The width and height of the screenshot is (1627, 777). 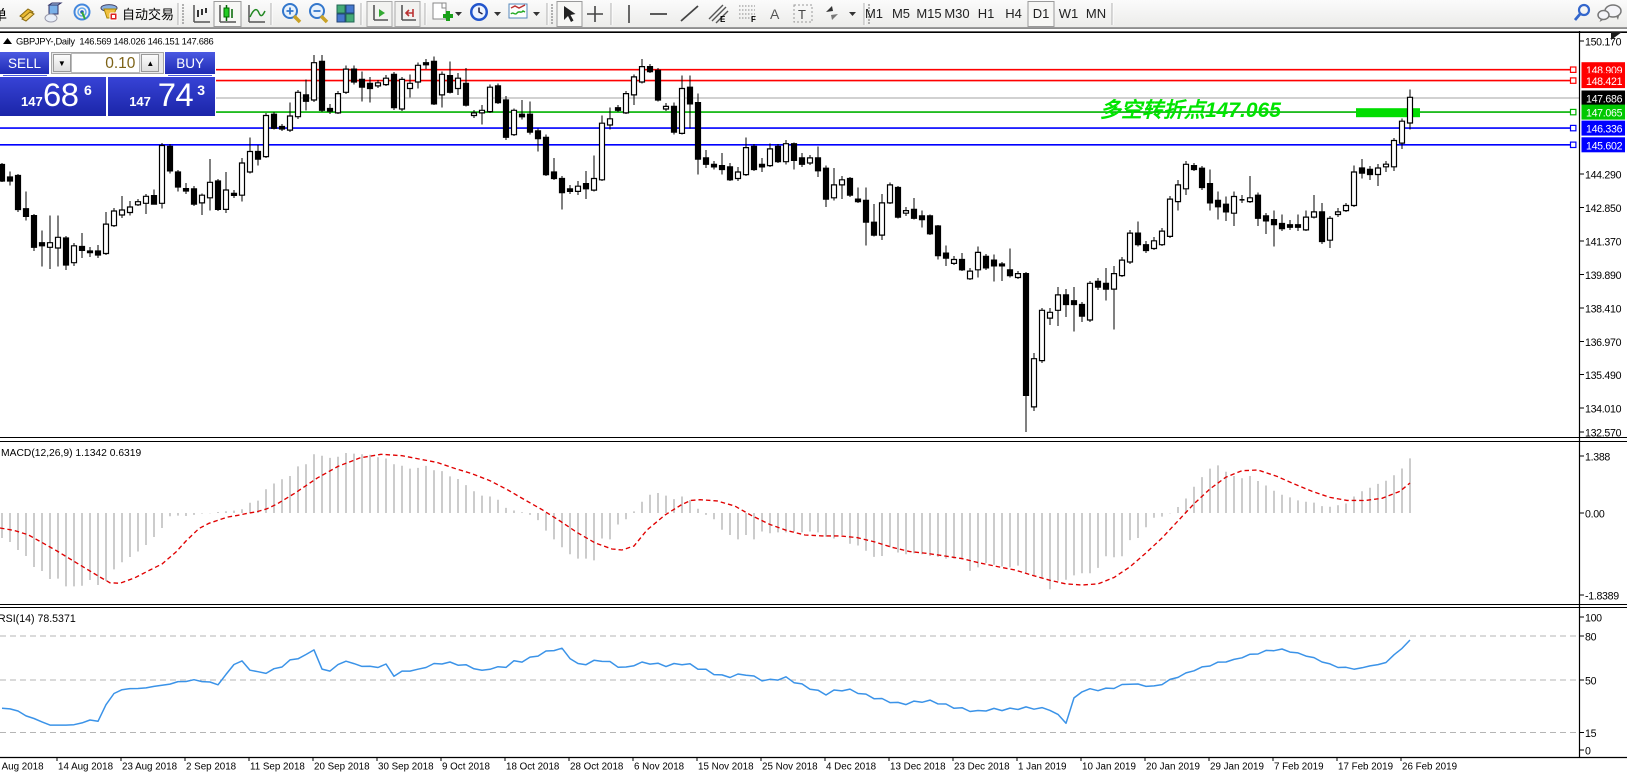 I want to click on svg-text: 单, so click(x=3, y=15).